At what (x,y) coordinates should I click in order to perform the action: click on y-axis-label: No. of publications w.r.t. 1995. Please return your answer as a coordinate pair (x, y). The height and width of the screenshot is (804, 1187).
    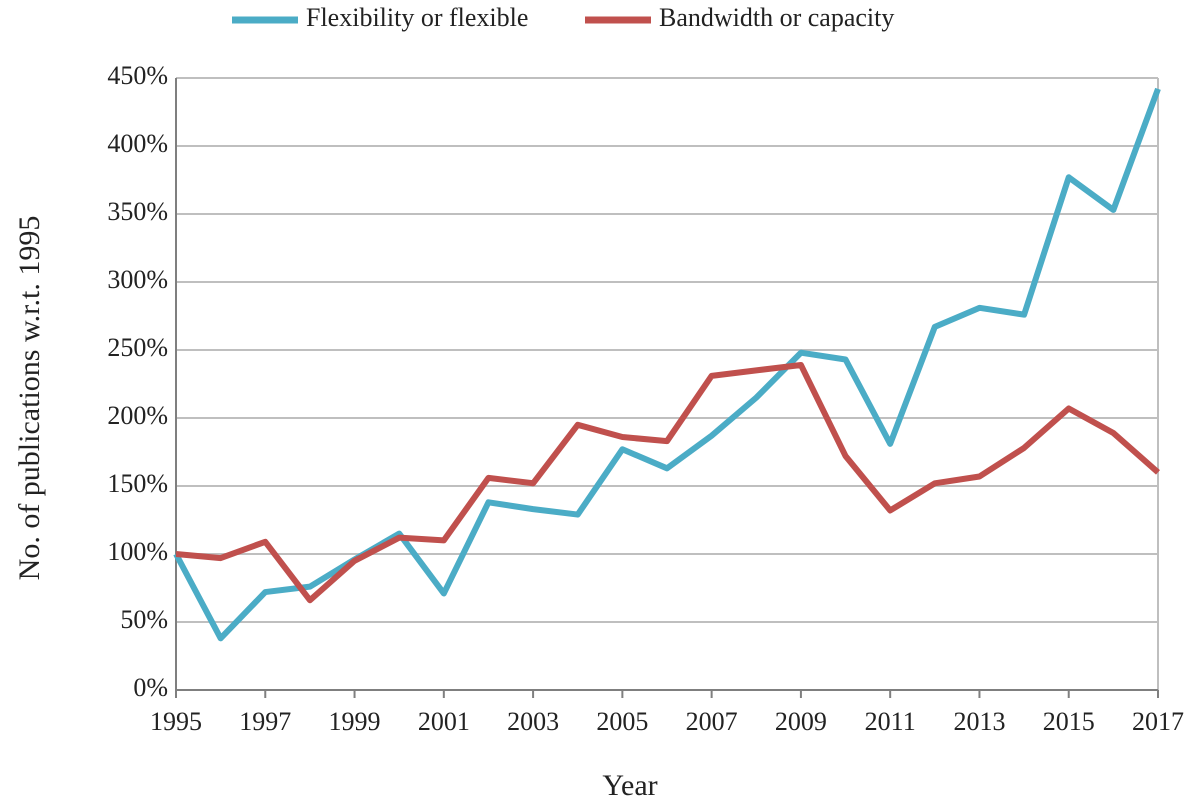
    Looking at the image, I should click on (29, 398).